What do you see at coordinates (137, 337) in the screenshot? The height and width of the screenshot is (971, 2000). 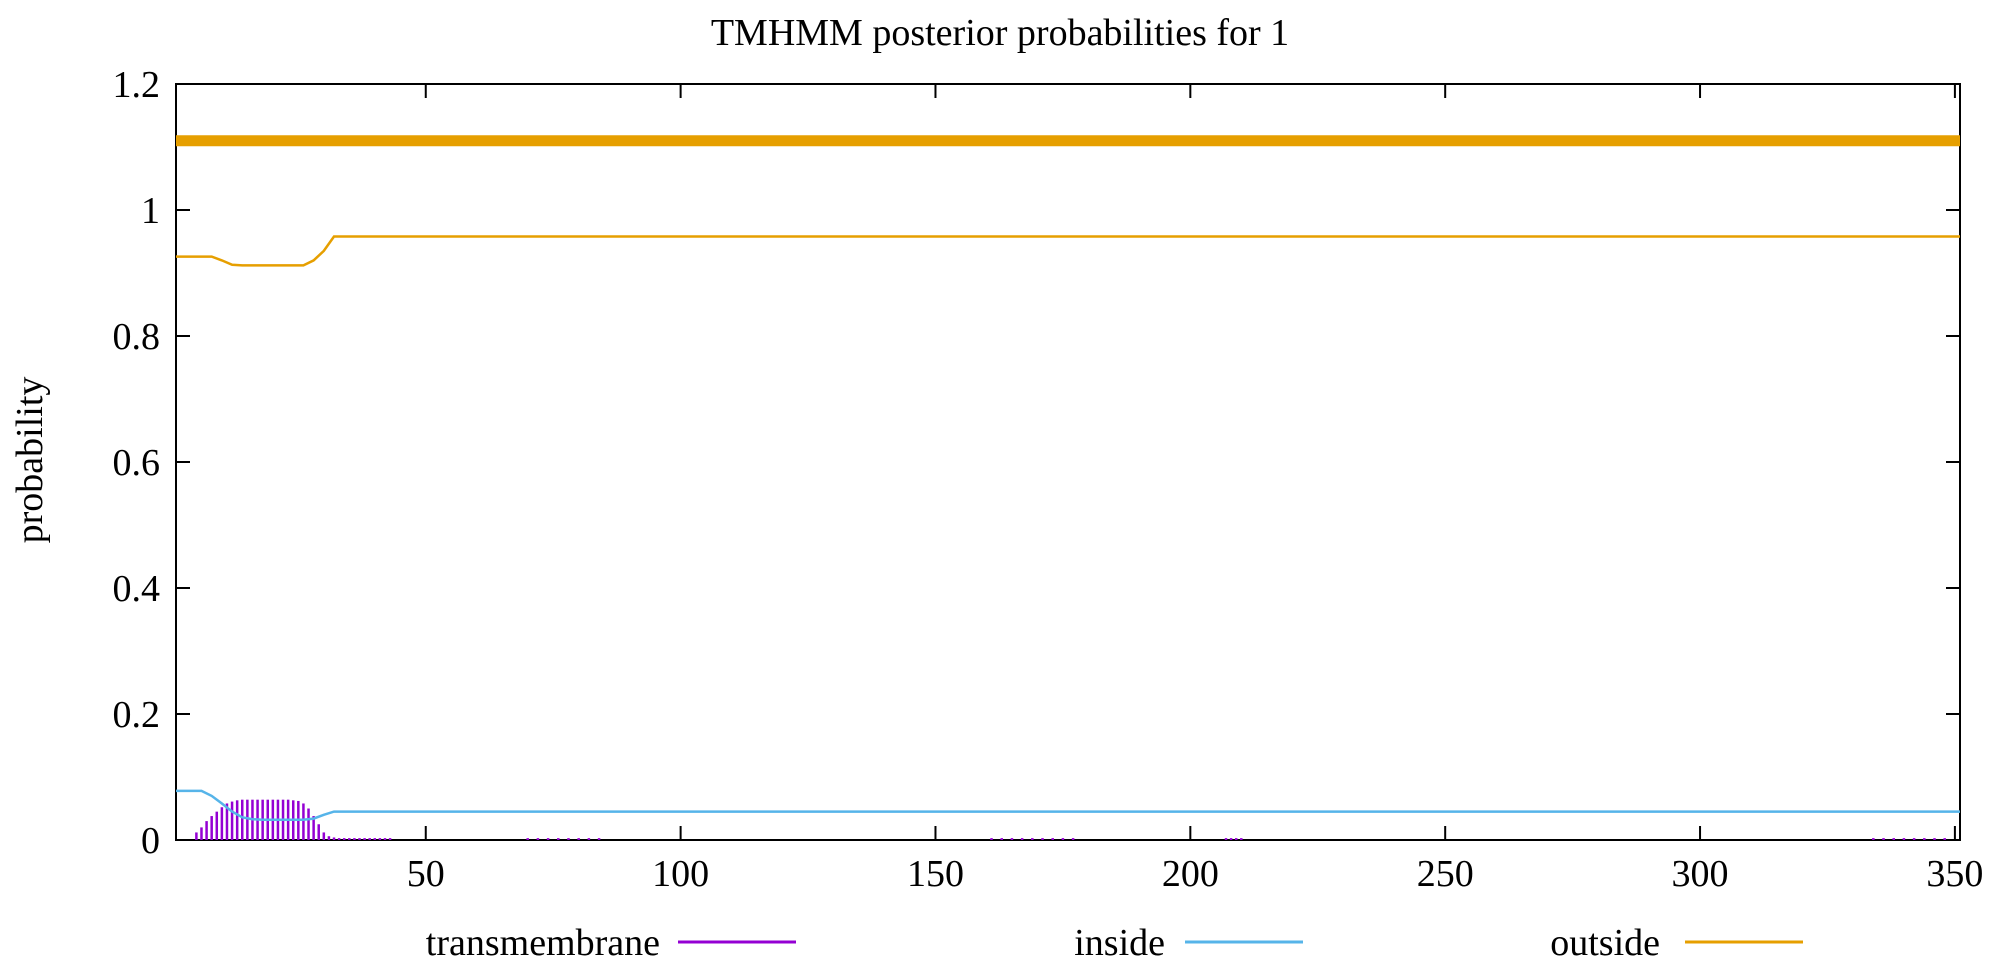 I see `y-tick-label: 0.8` at bounding box center [137, 337].